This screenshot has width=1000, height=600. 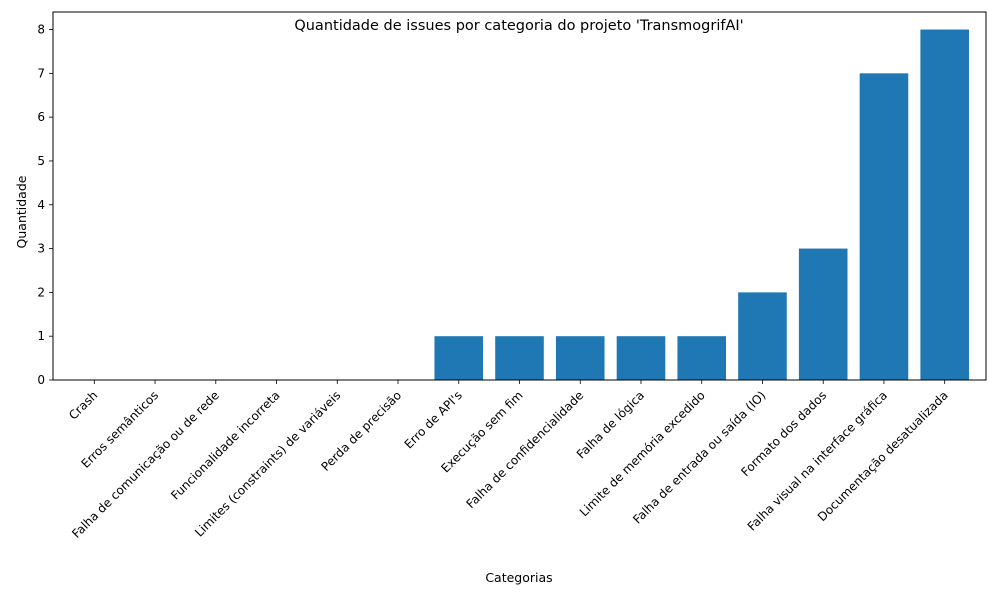 I want to click on x-tick-label-14: Documentação desatualizada, so click(x=883, y=456).